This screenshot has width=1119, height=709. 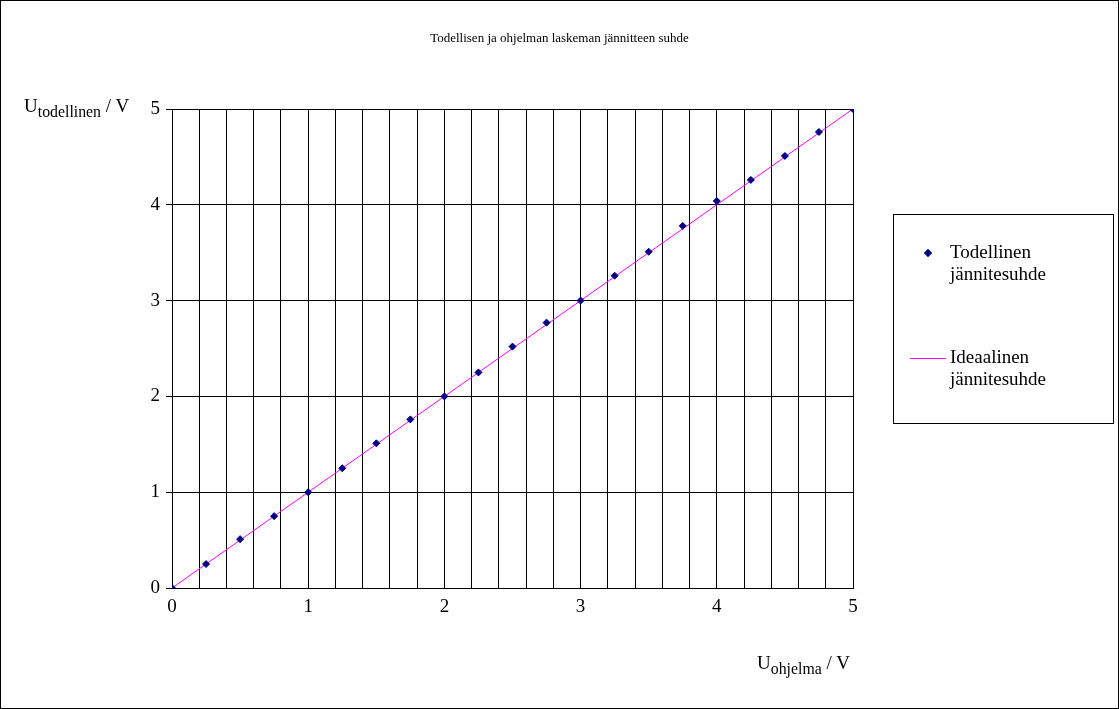 What do you see at coordinates (444, 606) in the screenshot?
I see `x-tick-label: 2` at bounding box center [444, 606].